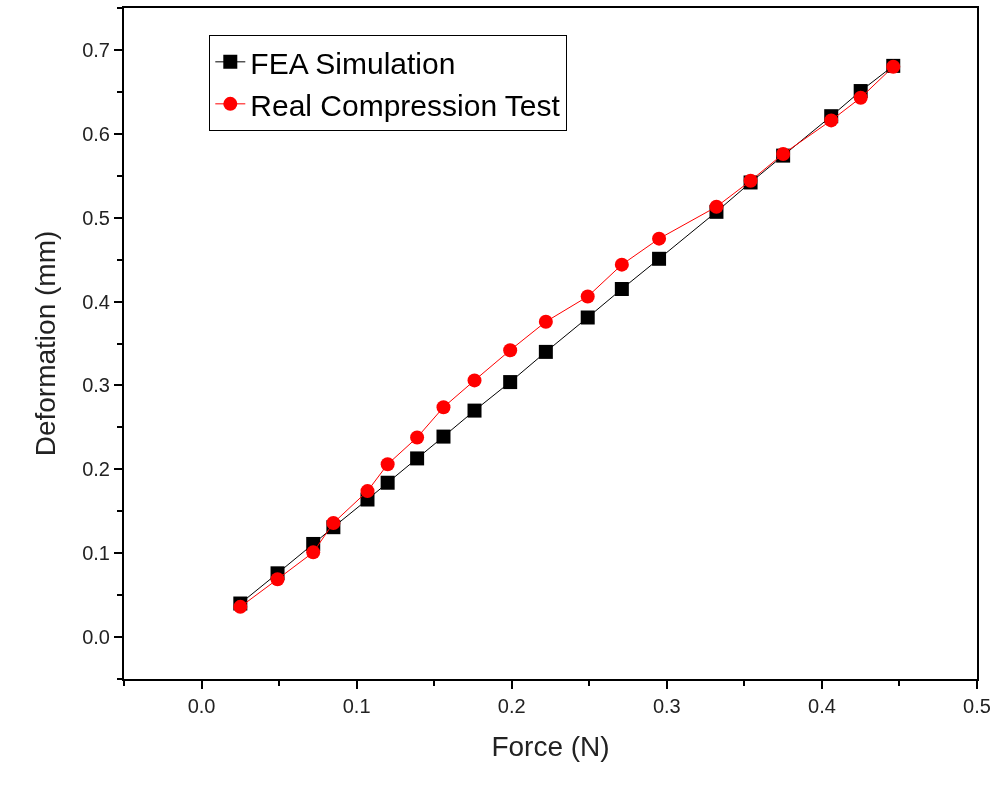  Describe the element at coordinates (96, 385) in the screenshot. I see `y-tick-label: 0.3` at that location.